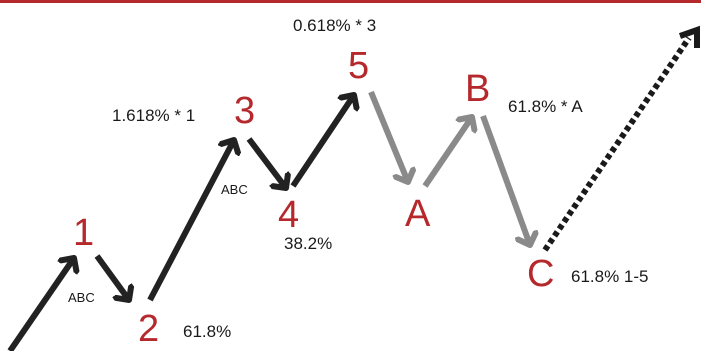 The height and width of the screenshot is (351, 701). I want to click on wave-label-b: B, so click(478, 89).